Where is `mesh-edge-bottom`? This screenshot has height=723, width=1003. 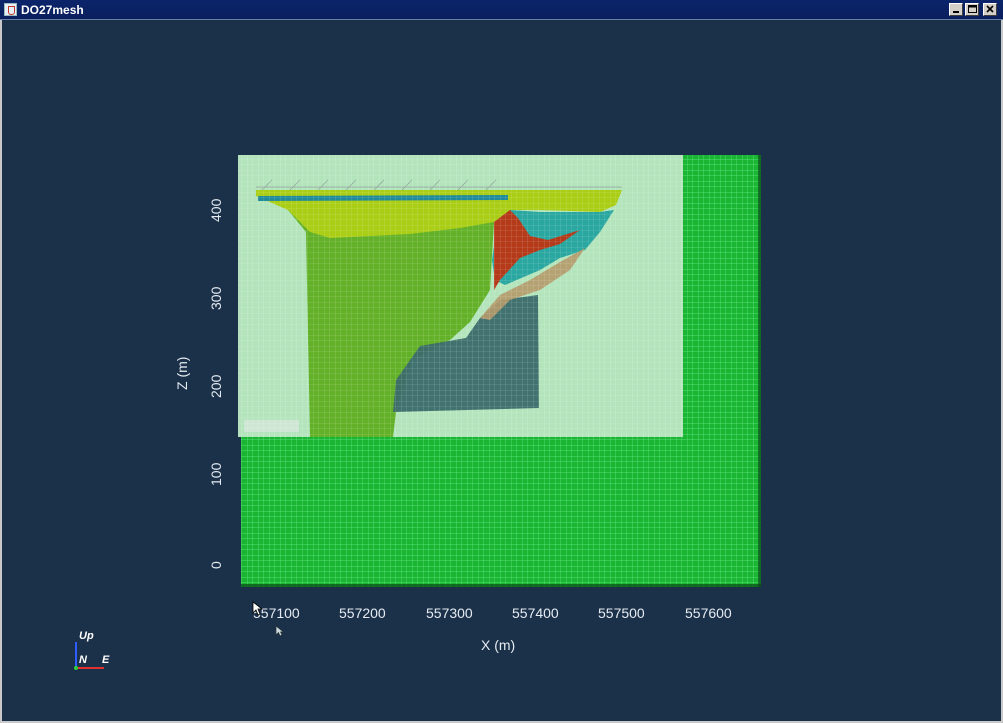 mesh-edge-bottom is located at coordinates (501, 585).